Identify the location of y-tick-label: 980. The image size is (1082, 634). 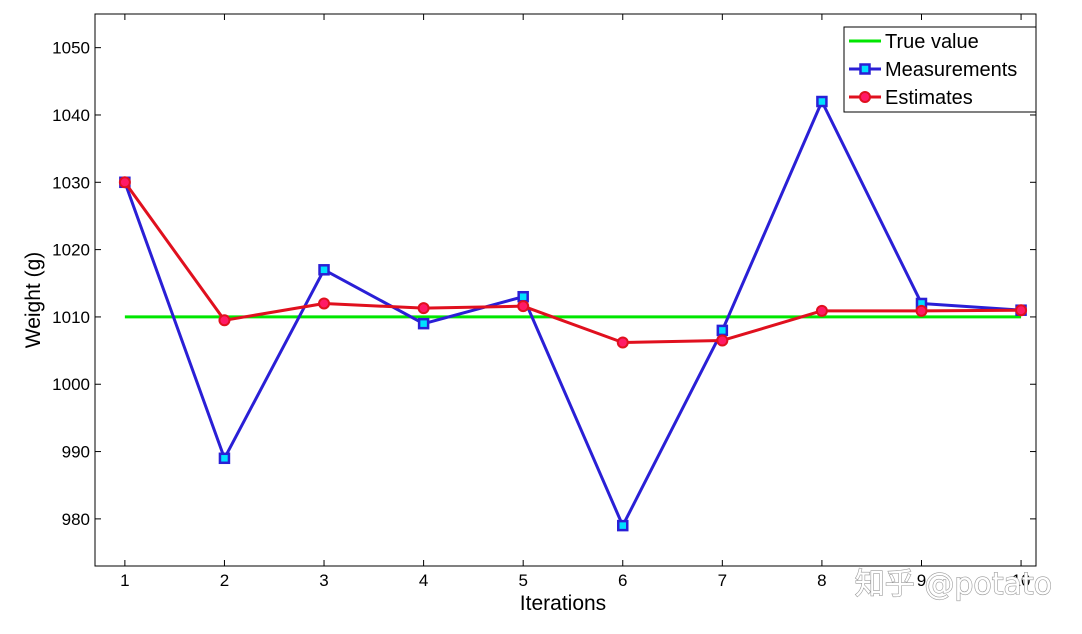
(76, 519).